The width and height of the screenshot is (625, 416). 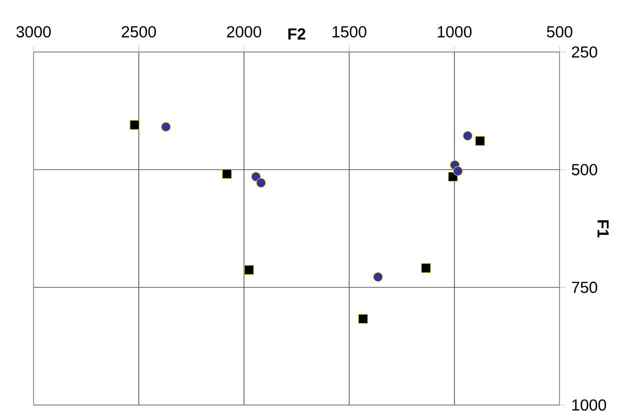 What do you see at coordinates (33, 32) in the screenshot?
I see `x-tick-label: 3000` at bounding box center [33, 32].